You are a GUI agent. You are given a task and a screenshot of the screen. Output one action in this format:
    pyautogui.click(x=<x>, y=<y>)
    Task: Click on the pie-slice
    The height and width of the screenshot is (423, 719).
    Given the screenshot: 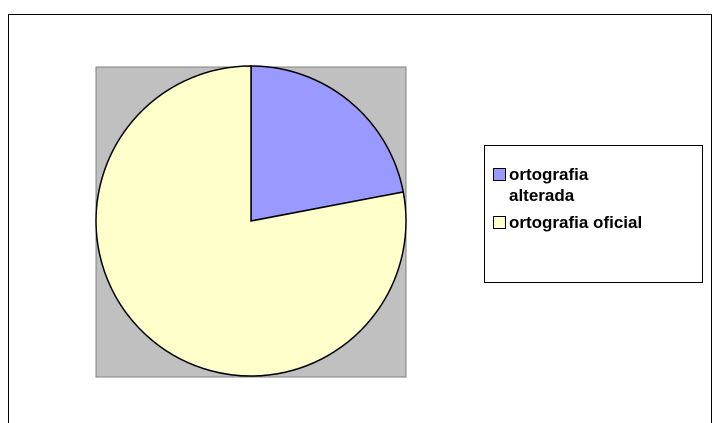 What is the action you would take?
    pyautogui.click(x=327, y=143)
    